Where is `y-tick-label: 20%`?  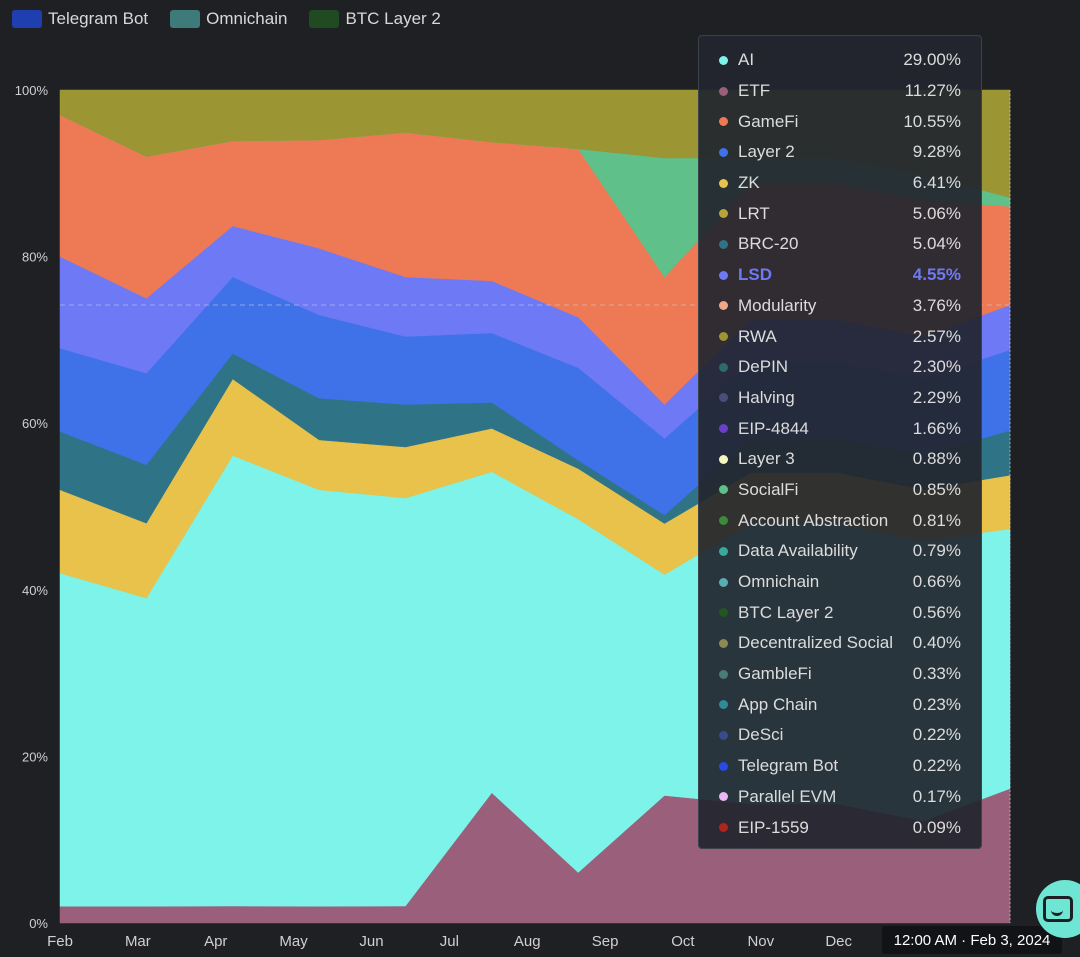
y-tick-label: 20% is located at coordinates (35, 756).